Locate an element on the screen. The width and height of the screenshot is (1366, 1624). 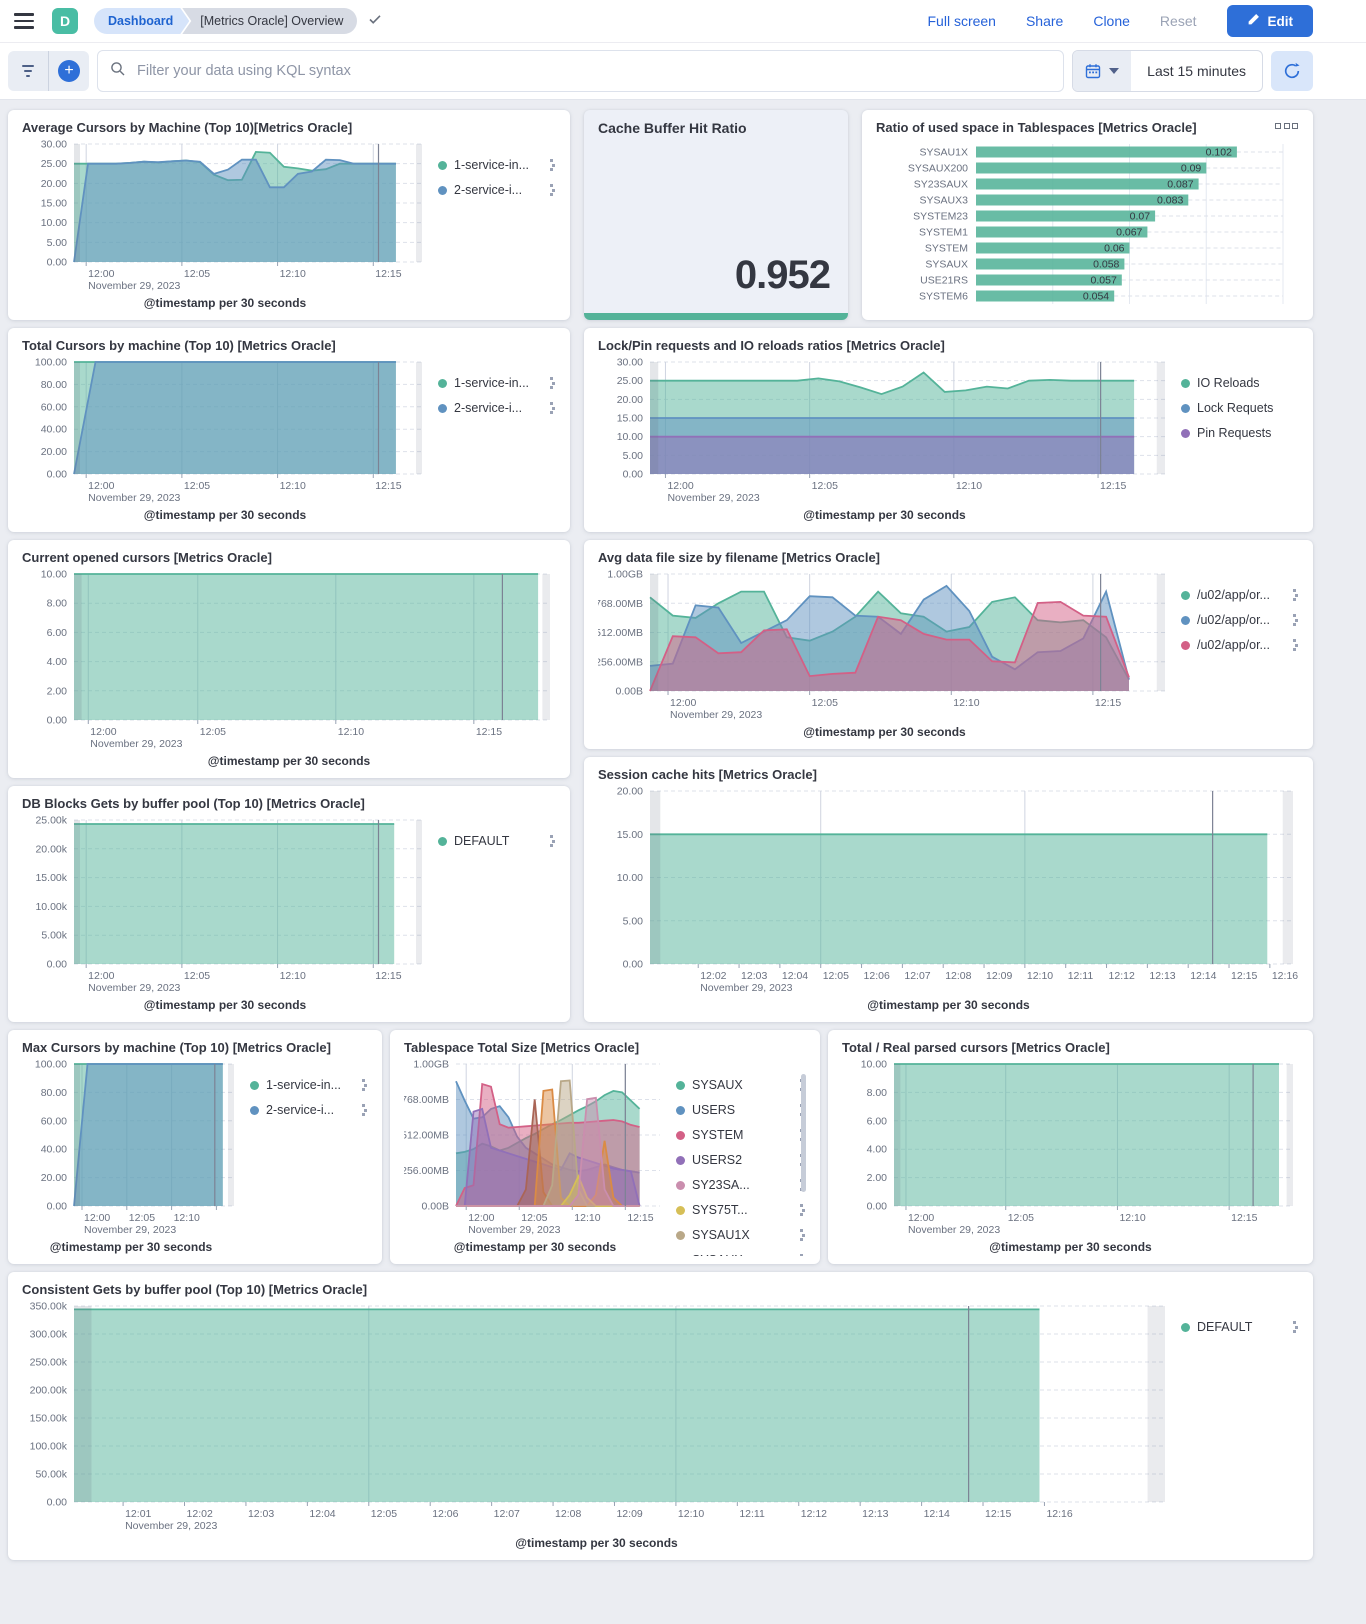
menu-hamburger-icon is located at coordinates (24, 21).